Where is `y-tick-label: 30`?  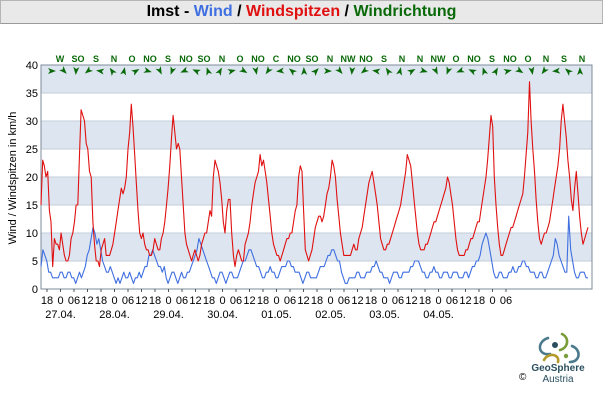 y-tick-label: 30 is located at coordinates (32, 122).